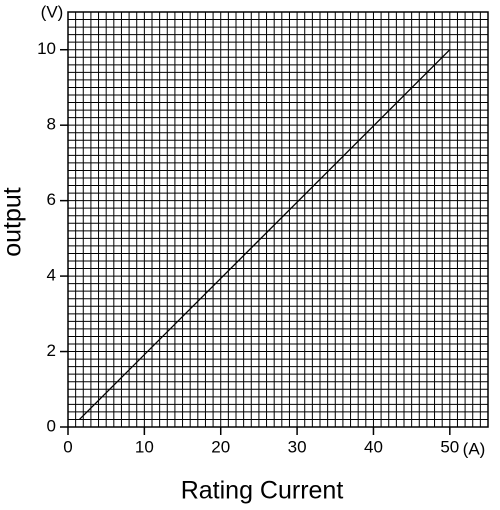 The width and height of the screenshot is (500, 510). What do you see at coordinates (474, 448) in the screenshot?
I see `x-unit: (A)` at bounding box center [474, 448].